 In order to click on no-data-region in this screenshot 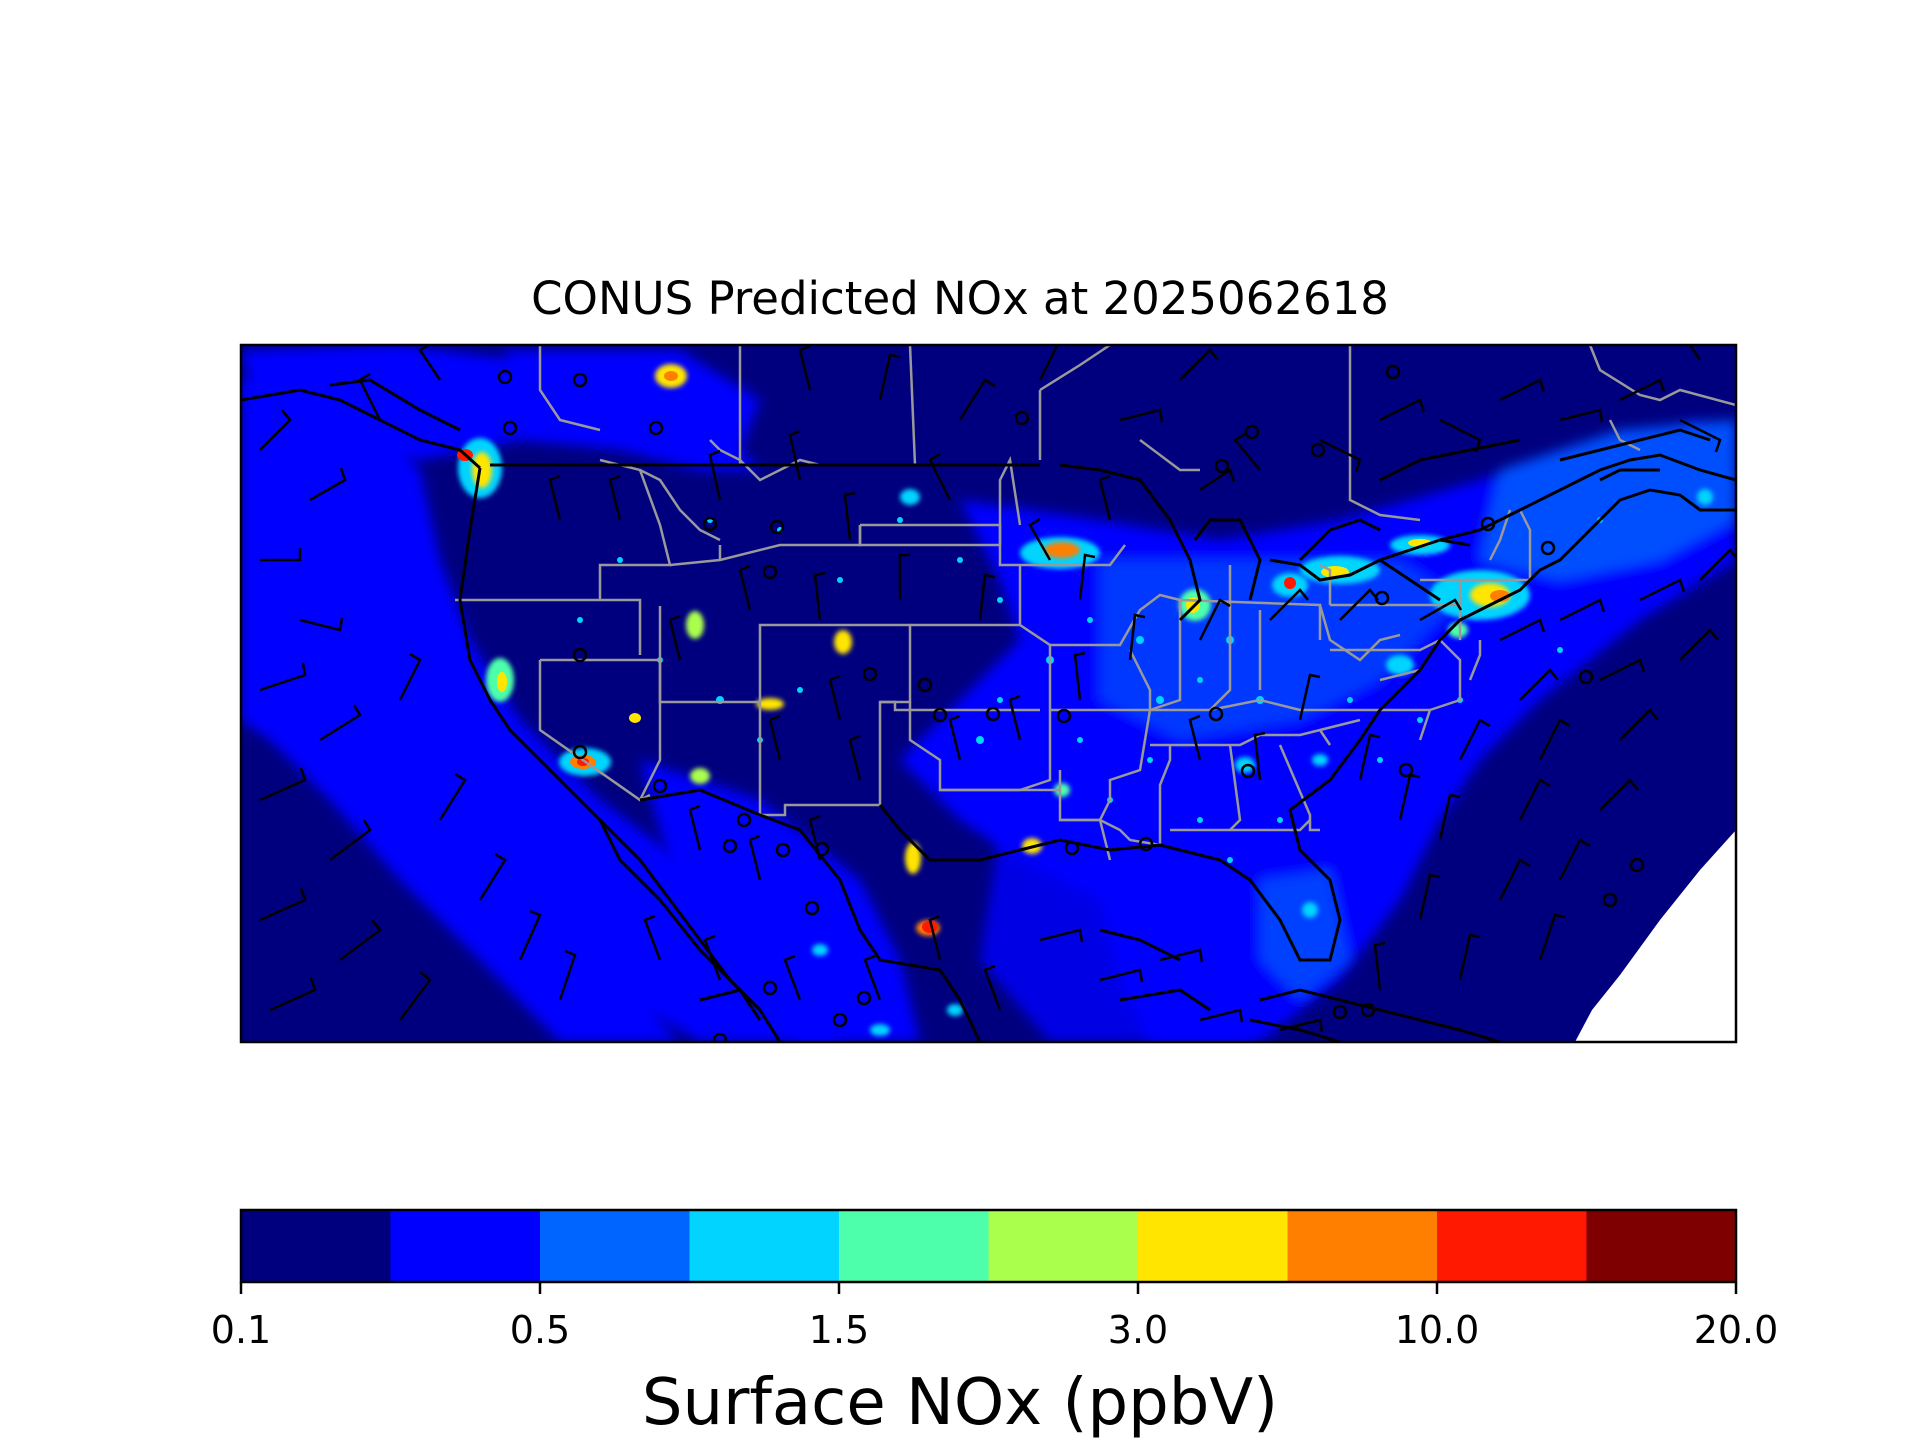, I will do `click(1655, 936)`.